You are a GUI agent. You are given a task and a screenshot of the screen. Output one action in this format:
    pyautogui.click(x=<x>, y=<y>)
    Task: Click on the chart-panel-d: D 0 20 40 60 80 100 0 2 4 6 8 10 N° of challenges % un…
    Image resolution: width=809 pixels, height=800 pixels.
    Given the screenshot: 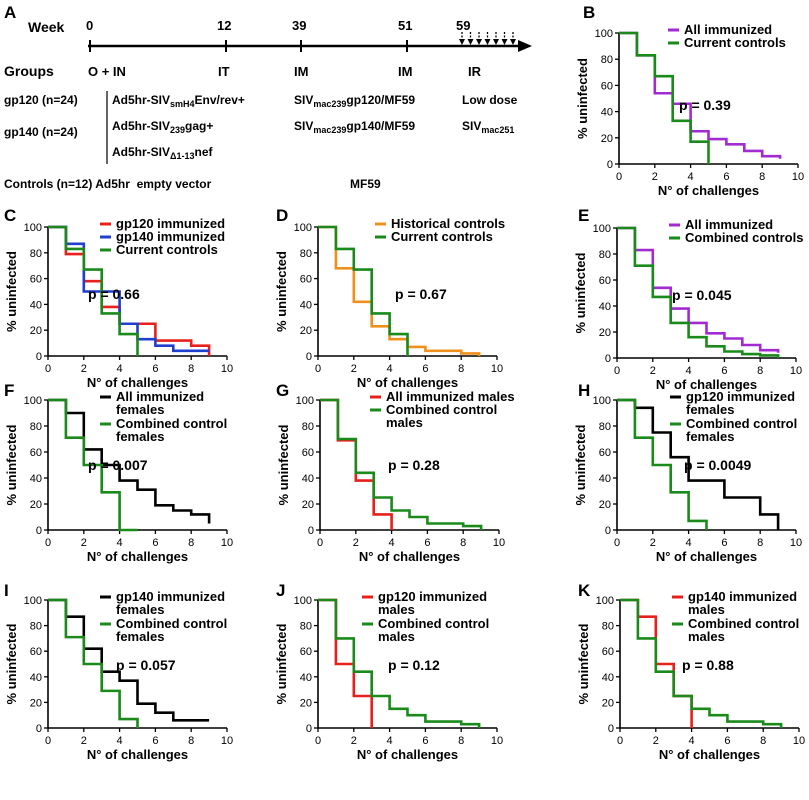 What is the action you would take?
    pyautogui.click(x=389, y=298)
    